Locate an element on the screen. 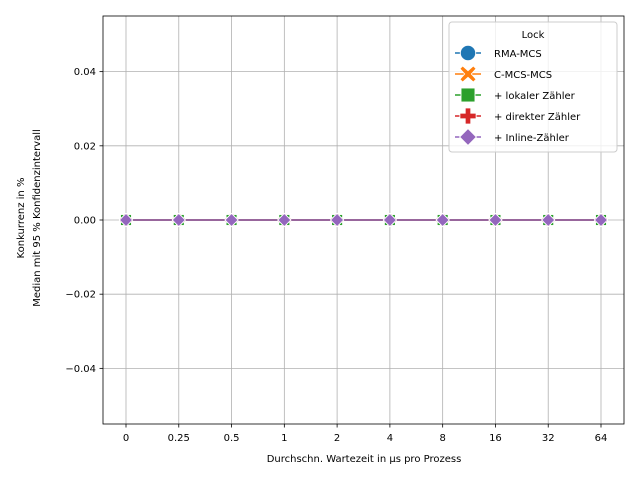  y-axis: −0.04 −0.02 0.00 0.02 0.04 is located at coordinates (84, 221).